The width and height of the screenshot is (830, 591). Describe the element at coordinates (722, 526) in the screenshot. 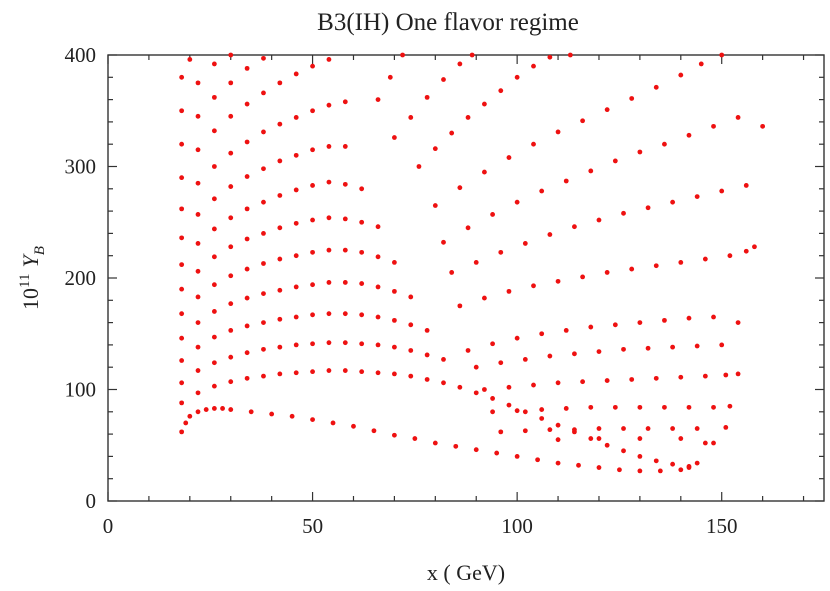

I see `x-tick-label: 150` at that location.